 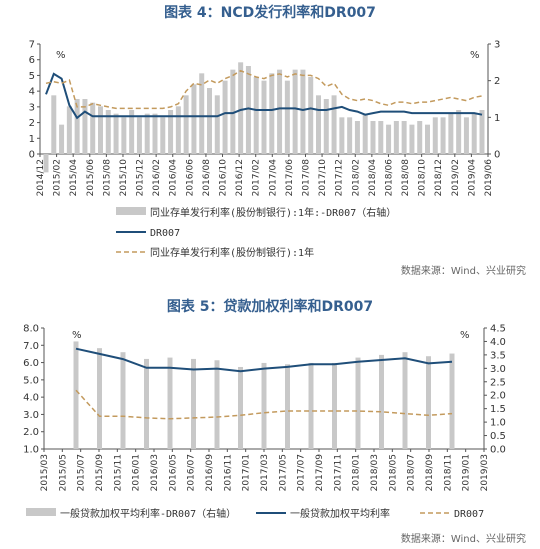 I want to click on chart2-xtick-label: 2015/09, so click(x=100, y=473).